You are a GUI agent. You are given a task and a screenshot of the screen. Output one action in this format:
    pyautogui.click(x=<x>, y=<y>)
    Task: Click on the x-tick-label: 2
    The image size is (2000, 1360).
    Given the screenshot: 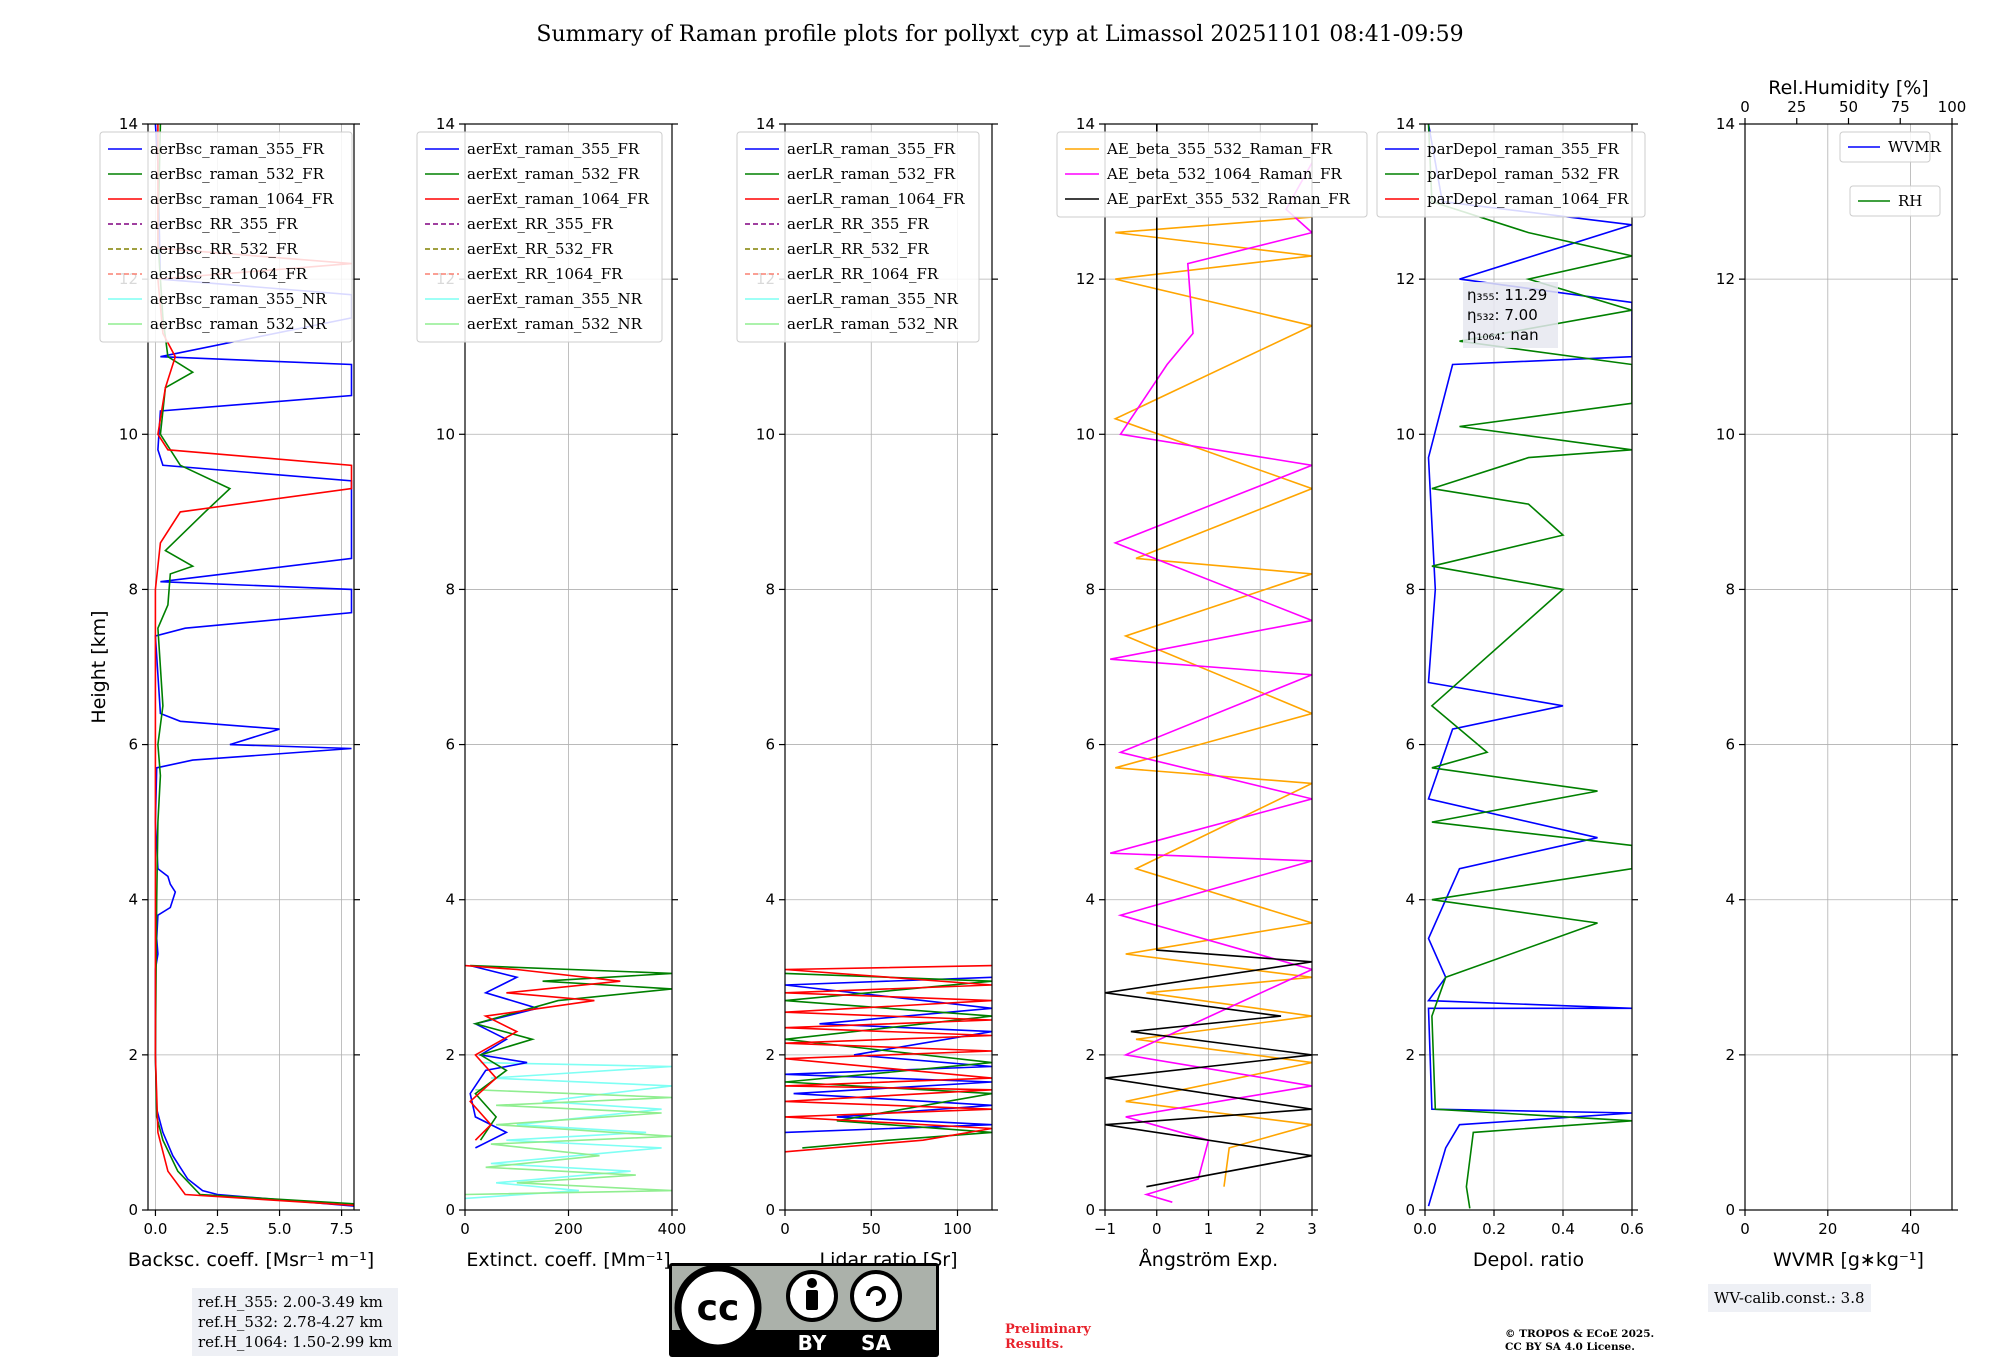 What is the action you would take?
    pyautogui.click(x=1260, y=1229)
    